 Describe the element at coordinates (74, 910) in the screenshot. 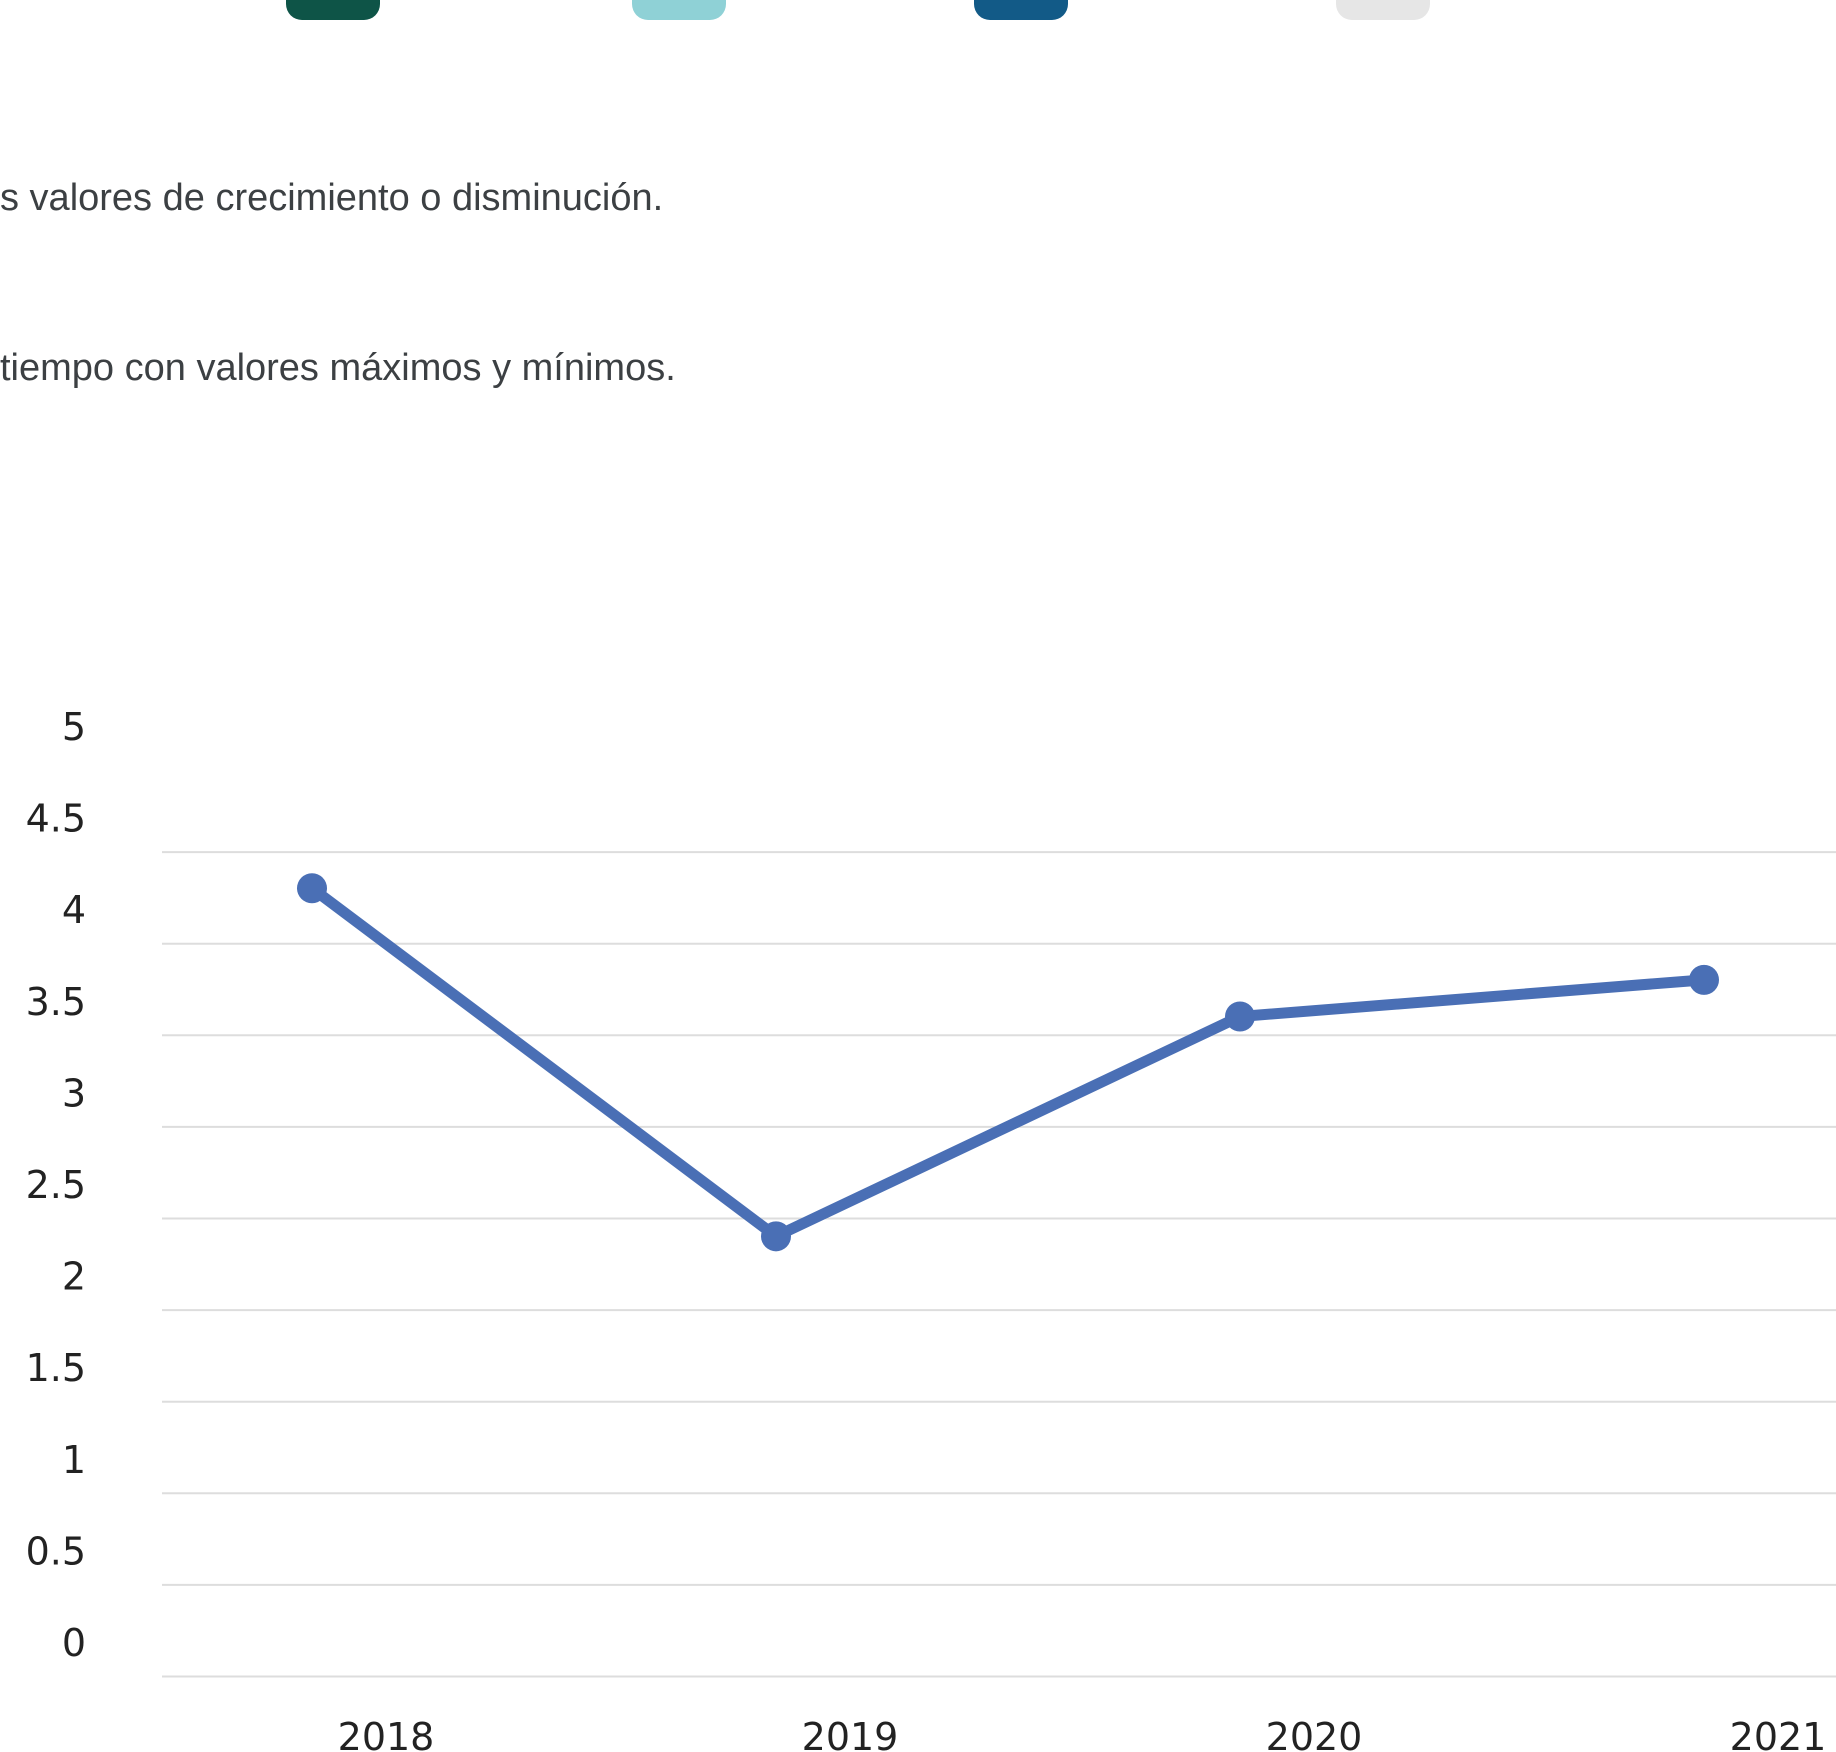

I see `y-tick-label: 4` at that location.